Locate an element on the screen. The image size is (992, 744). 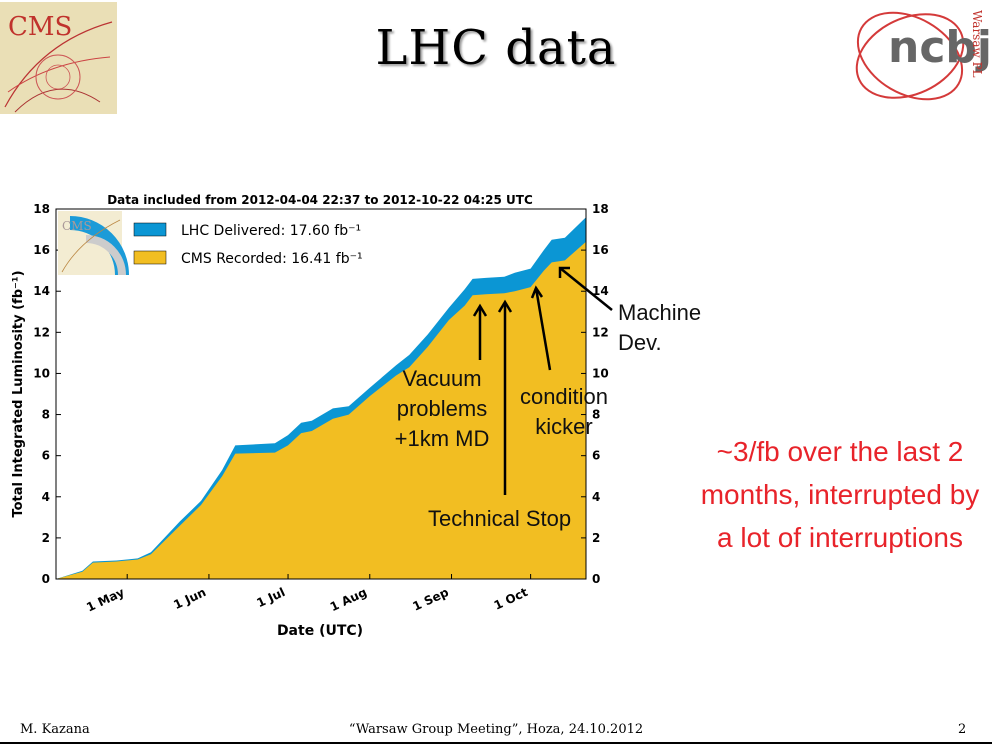
x-tick-label: 1 Jul is located at coordinates (271, 597).